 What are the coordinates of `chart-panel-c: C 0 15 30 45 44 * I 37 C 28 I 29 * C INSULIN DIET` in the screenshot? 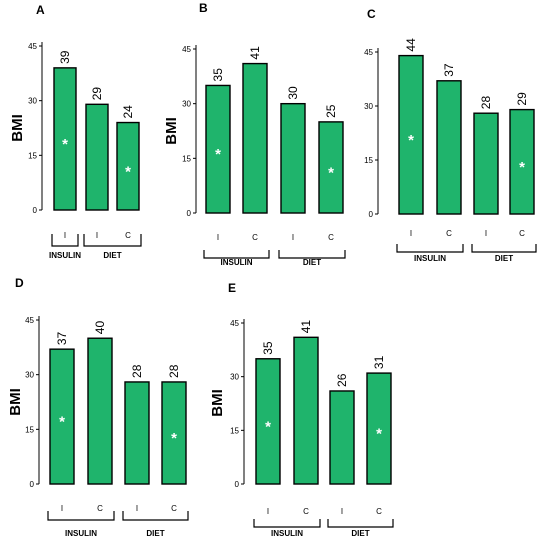 It's located at (450, 135).